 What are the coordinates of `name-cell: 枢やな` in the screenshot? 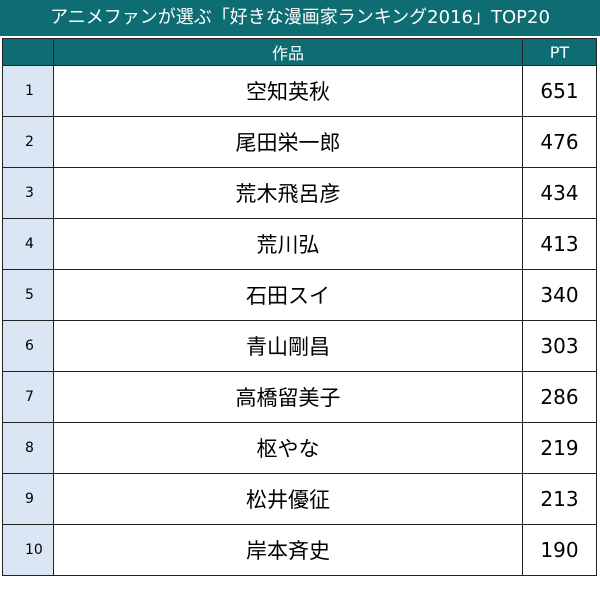 It's located at (288, 448).